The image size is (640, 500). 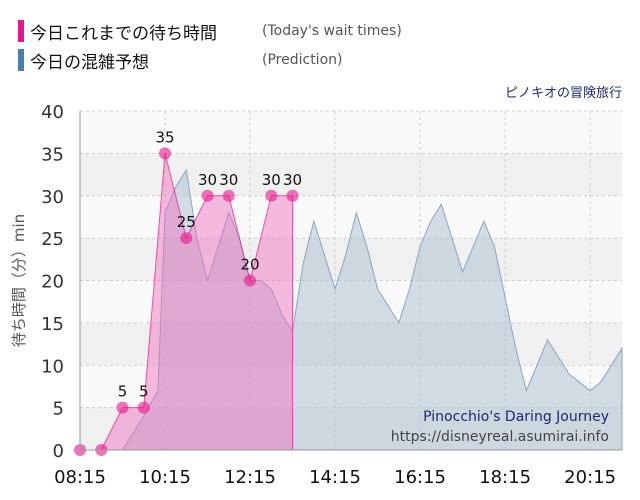 What do you see at coordinates (250, 477) in the screenshot?
I see `x-tick-label: 12:15` at bounding box center [250, 477].